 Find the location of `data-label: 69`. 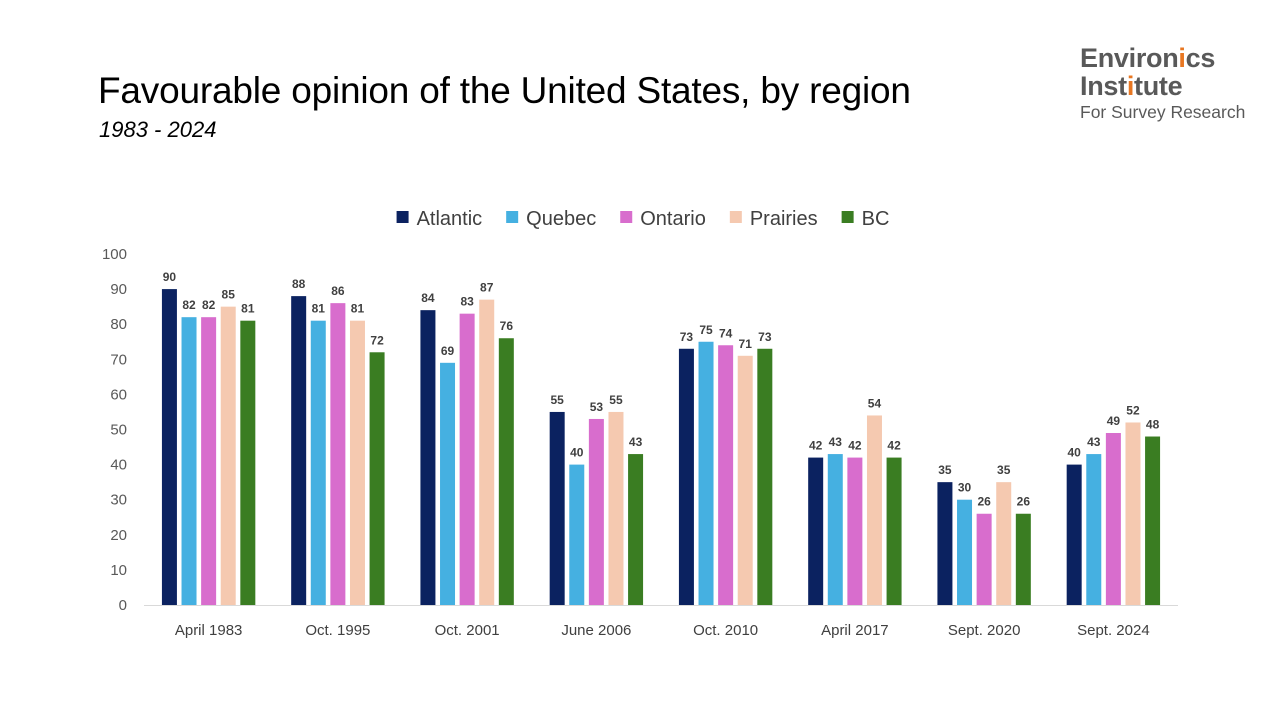

data-label: 69 is located at coordinates (448, 351).